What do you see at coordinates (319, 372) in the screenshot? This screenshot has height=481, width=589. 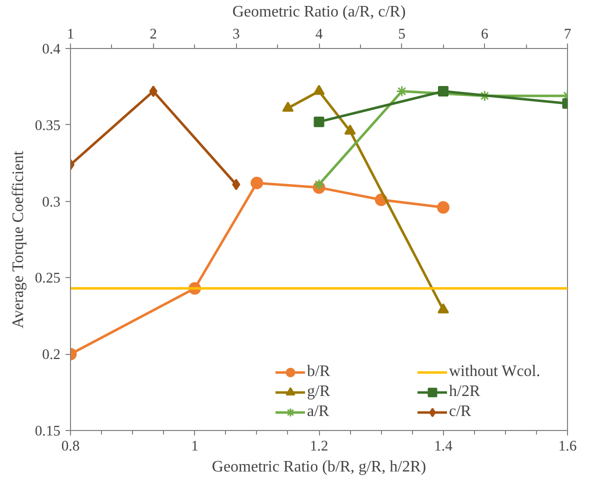 I see `legend-label: b/R` at bounding box center [319, 372].